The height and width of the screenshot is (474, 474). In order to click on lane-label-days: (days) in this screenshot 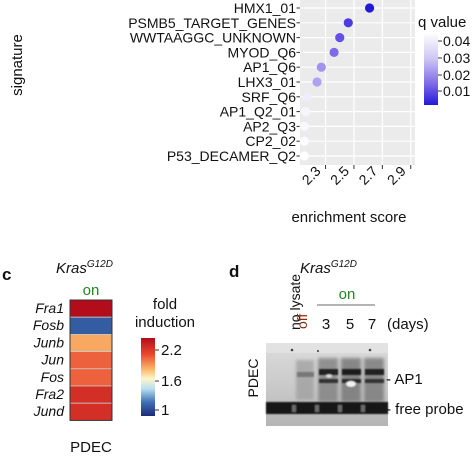, I will do `click(408, 324)`.